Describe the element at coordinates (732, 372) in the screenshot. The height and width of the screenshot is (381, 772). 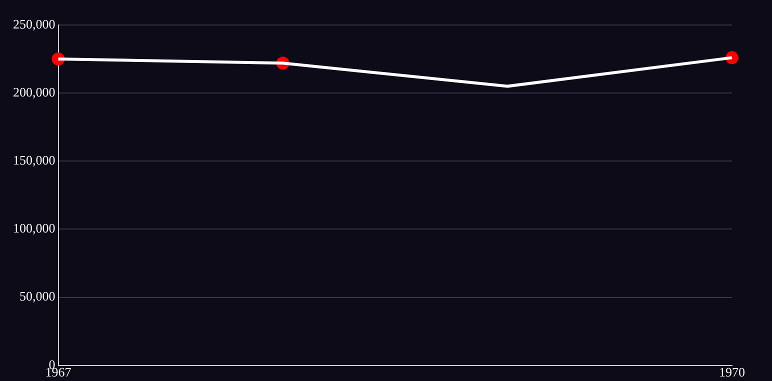
I see `x-tick-label: 1970` at that location.